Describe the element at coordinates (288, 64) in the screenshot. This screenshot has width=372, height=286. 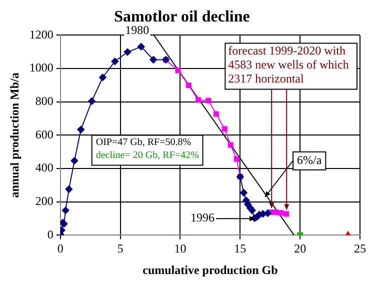
I see `annotation: forecast 1999-2020 with 4583 new wells of which 2317 horizontal` at that location.